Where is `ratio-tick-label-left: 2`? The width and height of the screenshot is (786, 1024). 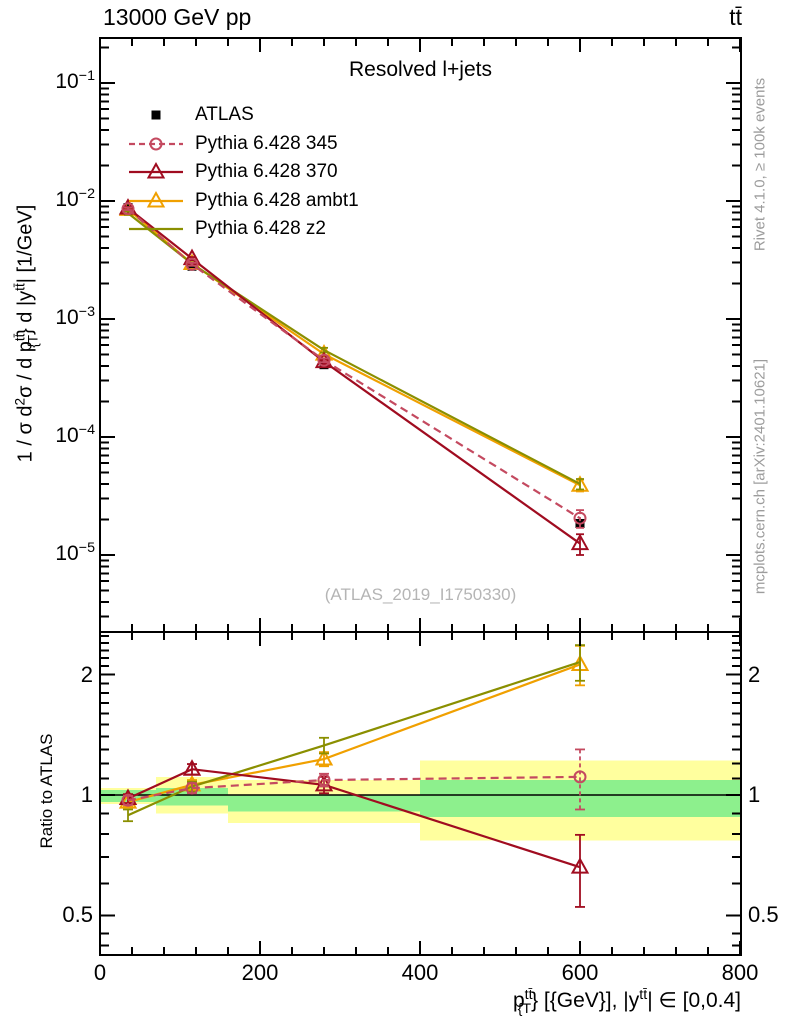
ratio-tick-label-left: 2 is located at coordinates (86, 674).